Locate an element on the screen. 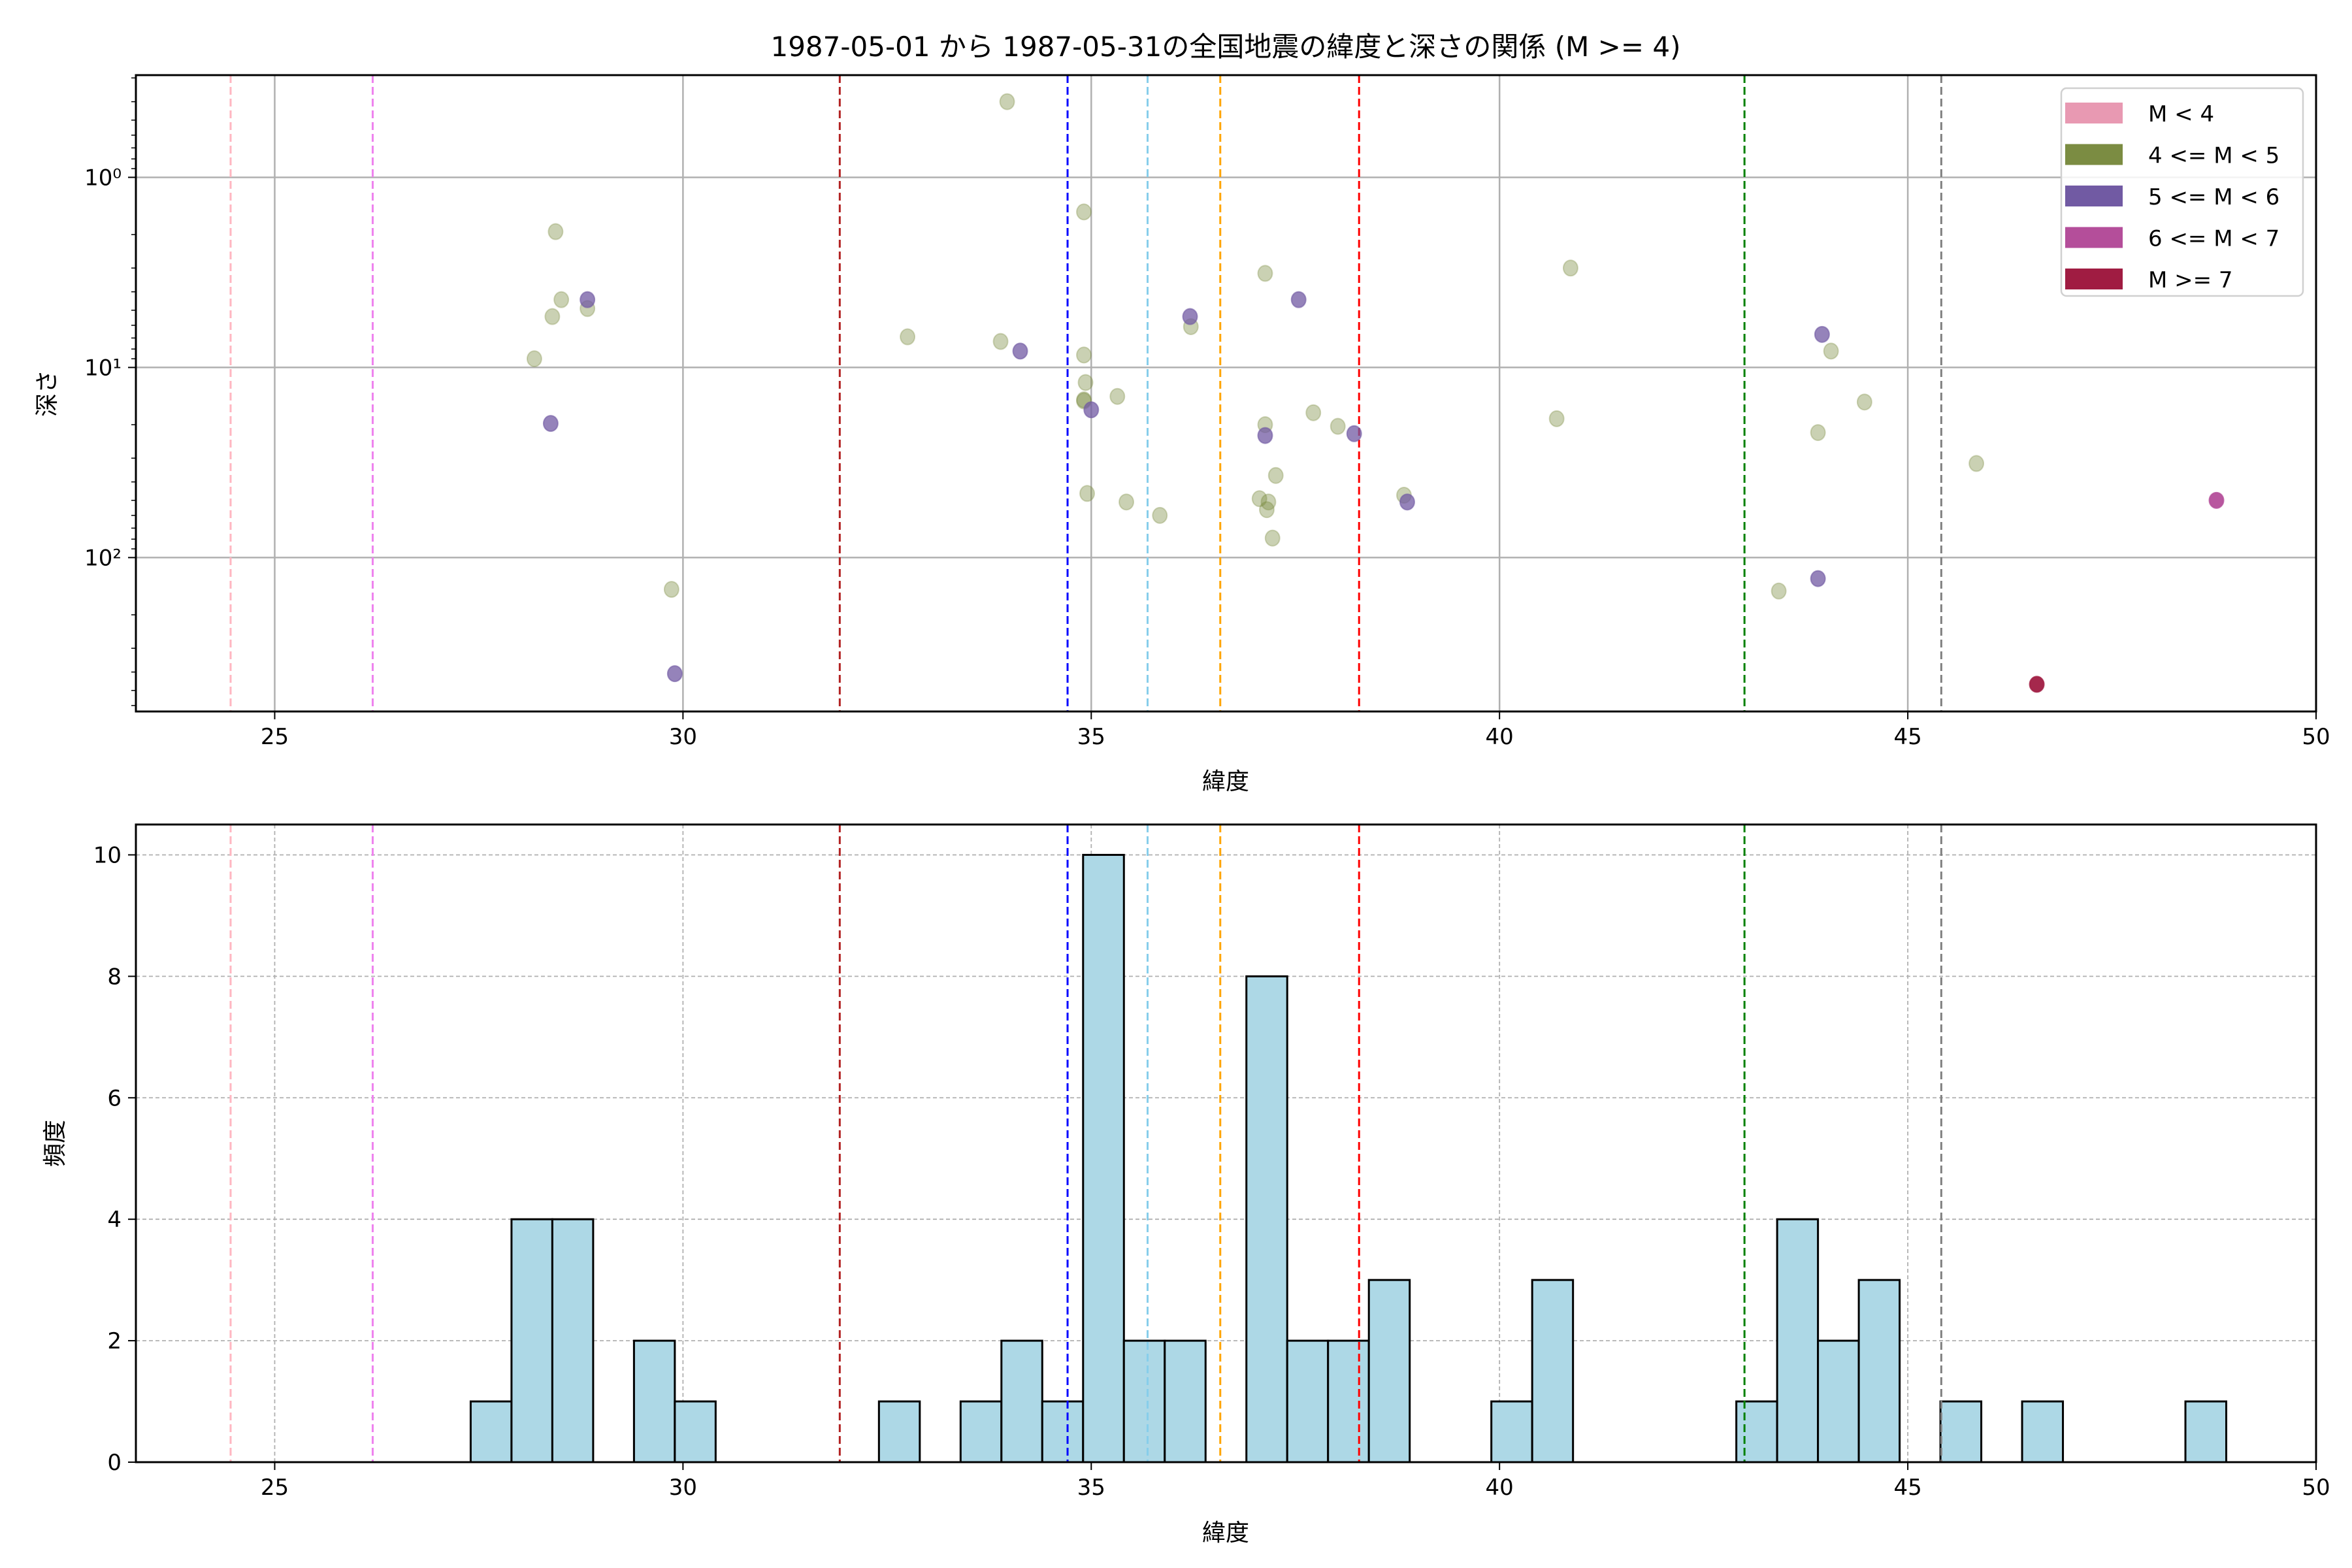 This screenshot has height=1568, width=2352. legend-label: M >= 7 is located at coordinates (2190, 280).